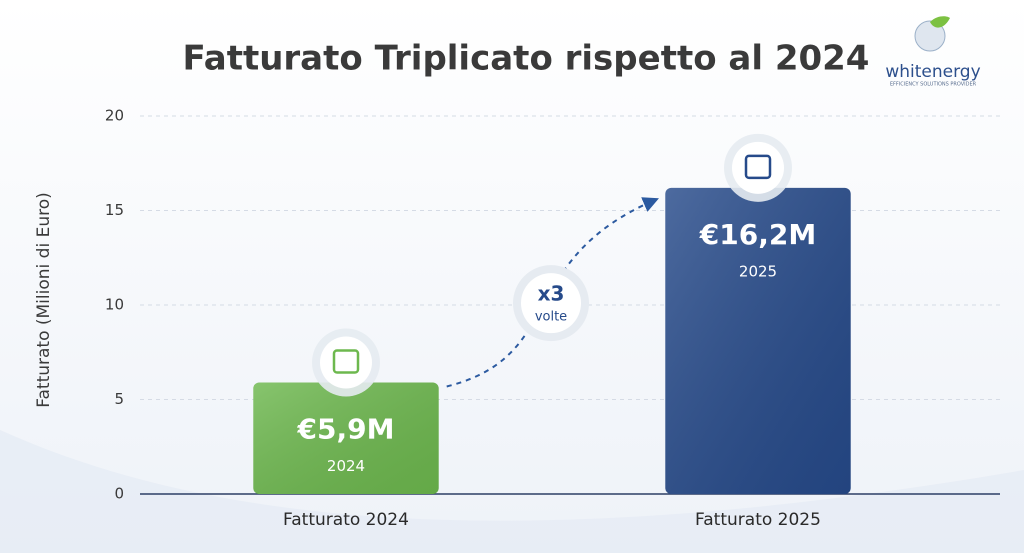 This screenshot has height=553, width=1024. Describe the element at coordinates (933, 85) in the screenshot. I see `logo-tagline: EFFICIENCY SOLUTIONS PROVIDER` at that location.